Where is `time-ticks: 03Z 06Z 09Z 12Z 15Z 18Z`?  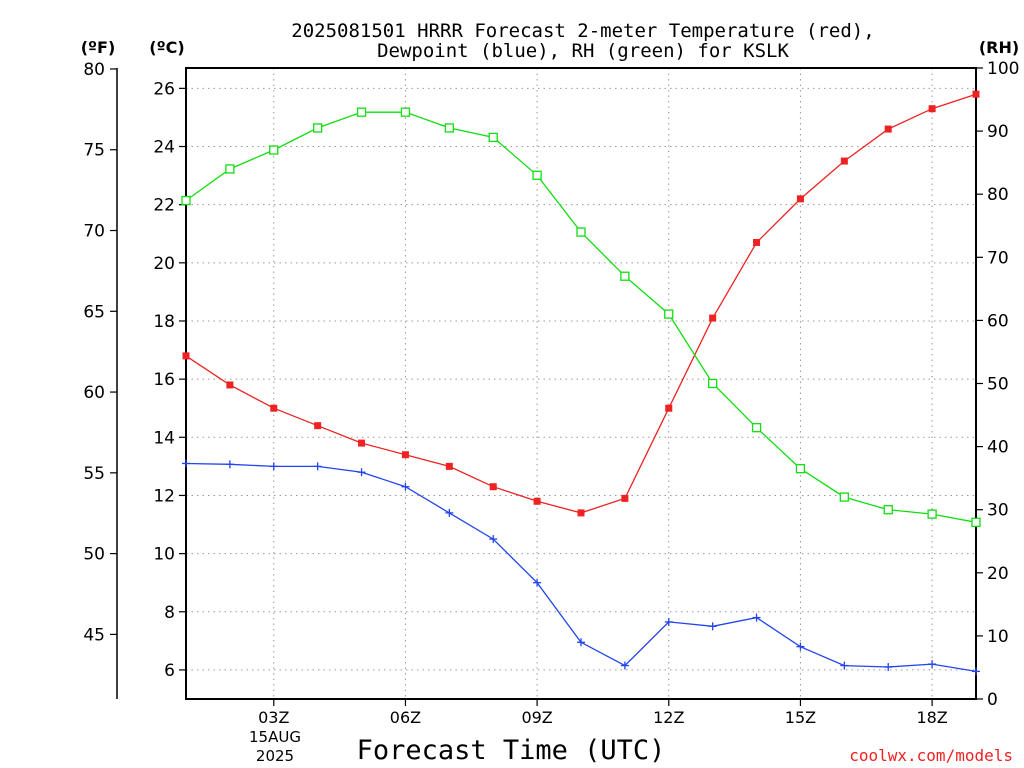 time-ticks: 03Z 06Z 09Z 12Z 15Z 18Z is located at coordinates (603, 713).